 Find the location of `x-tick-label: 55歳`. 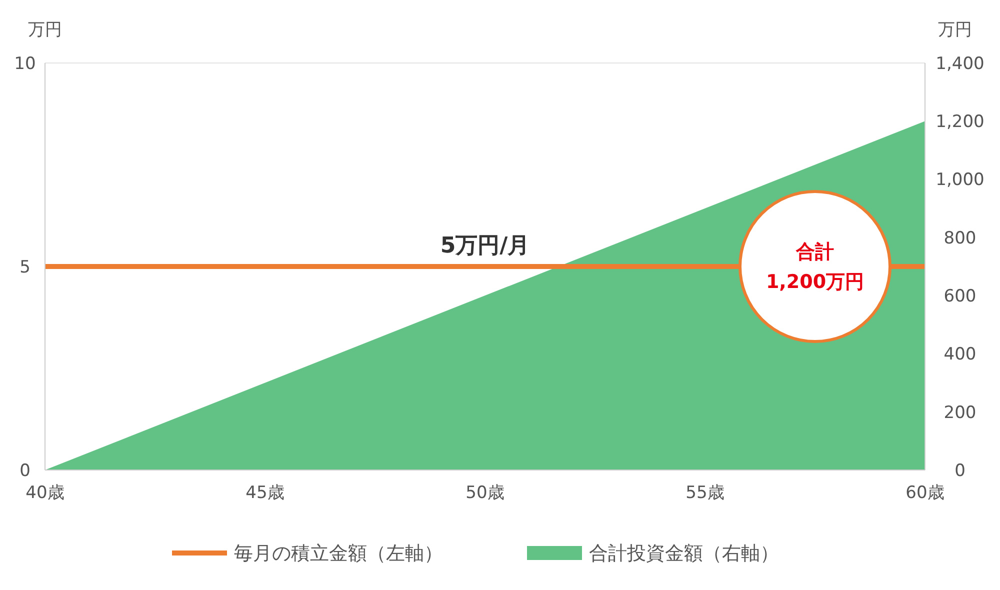

x-tick-label: 55歳 is located at coordinates (705, 493).